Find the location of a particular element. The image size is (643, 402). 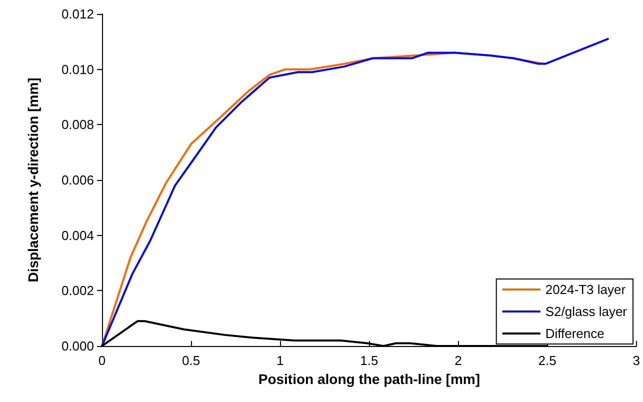

y-tick-label: 0.004 is located at coordinates (77, 235).